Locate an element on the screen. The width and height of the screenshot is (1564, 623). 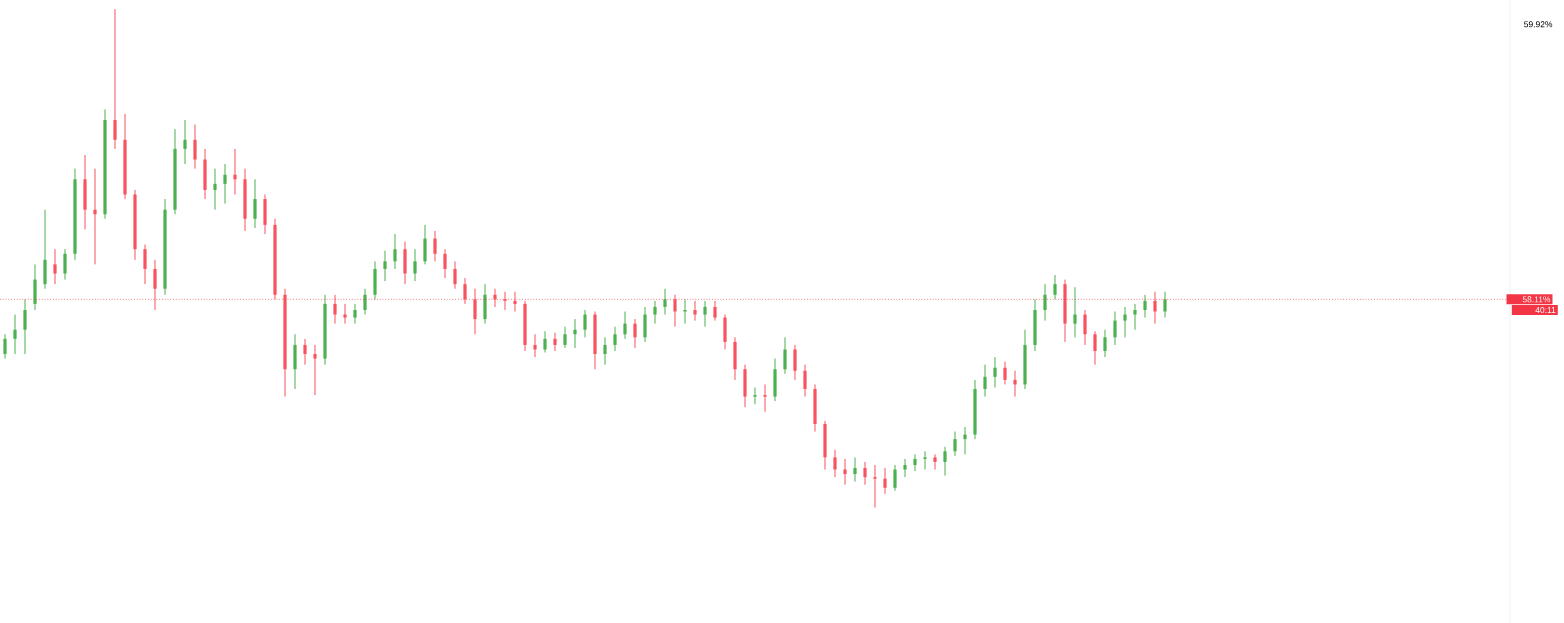
text: 40:11 is located at coordinates (1545, 310).